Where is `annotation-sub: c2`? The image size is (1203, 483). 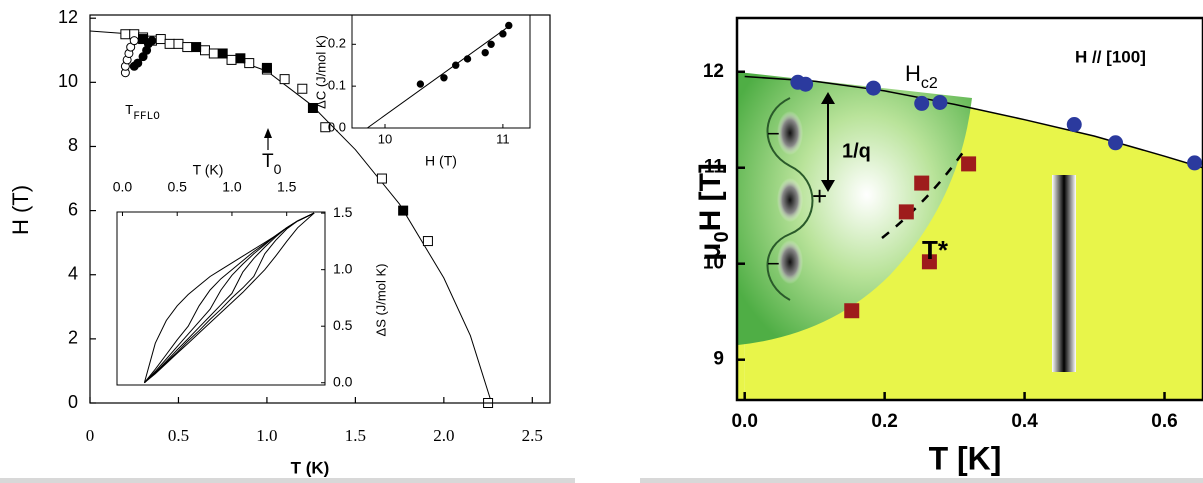
annotation-sub: c2 is located at coordinates (929, 83).